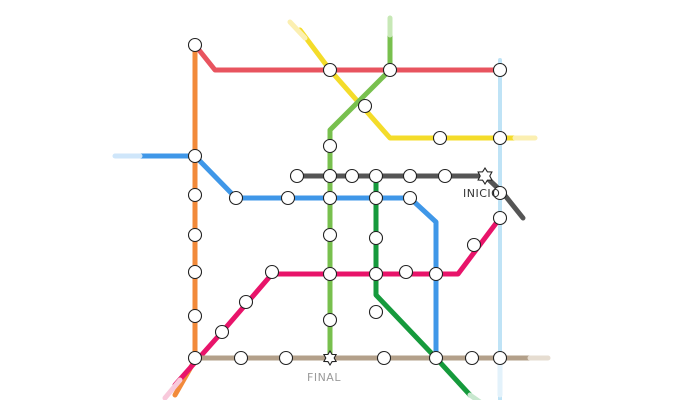  I want to click on orange-line, so click(185, 220).